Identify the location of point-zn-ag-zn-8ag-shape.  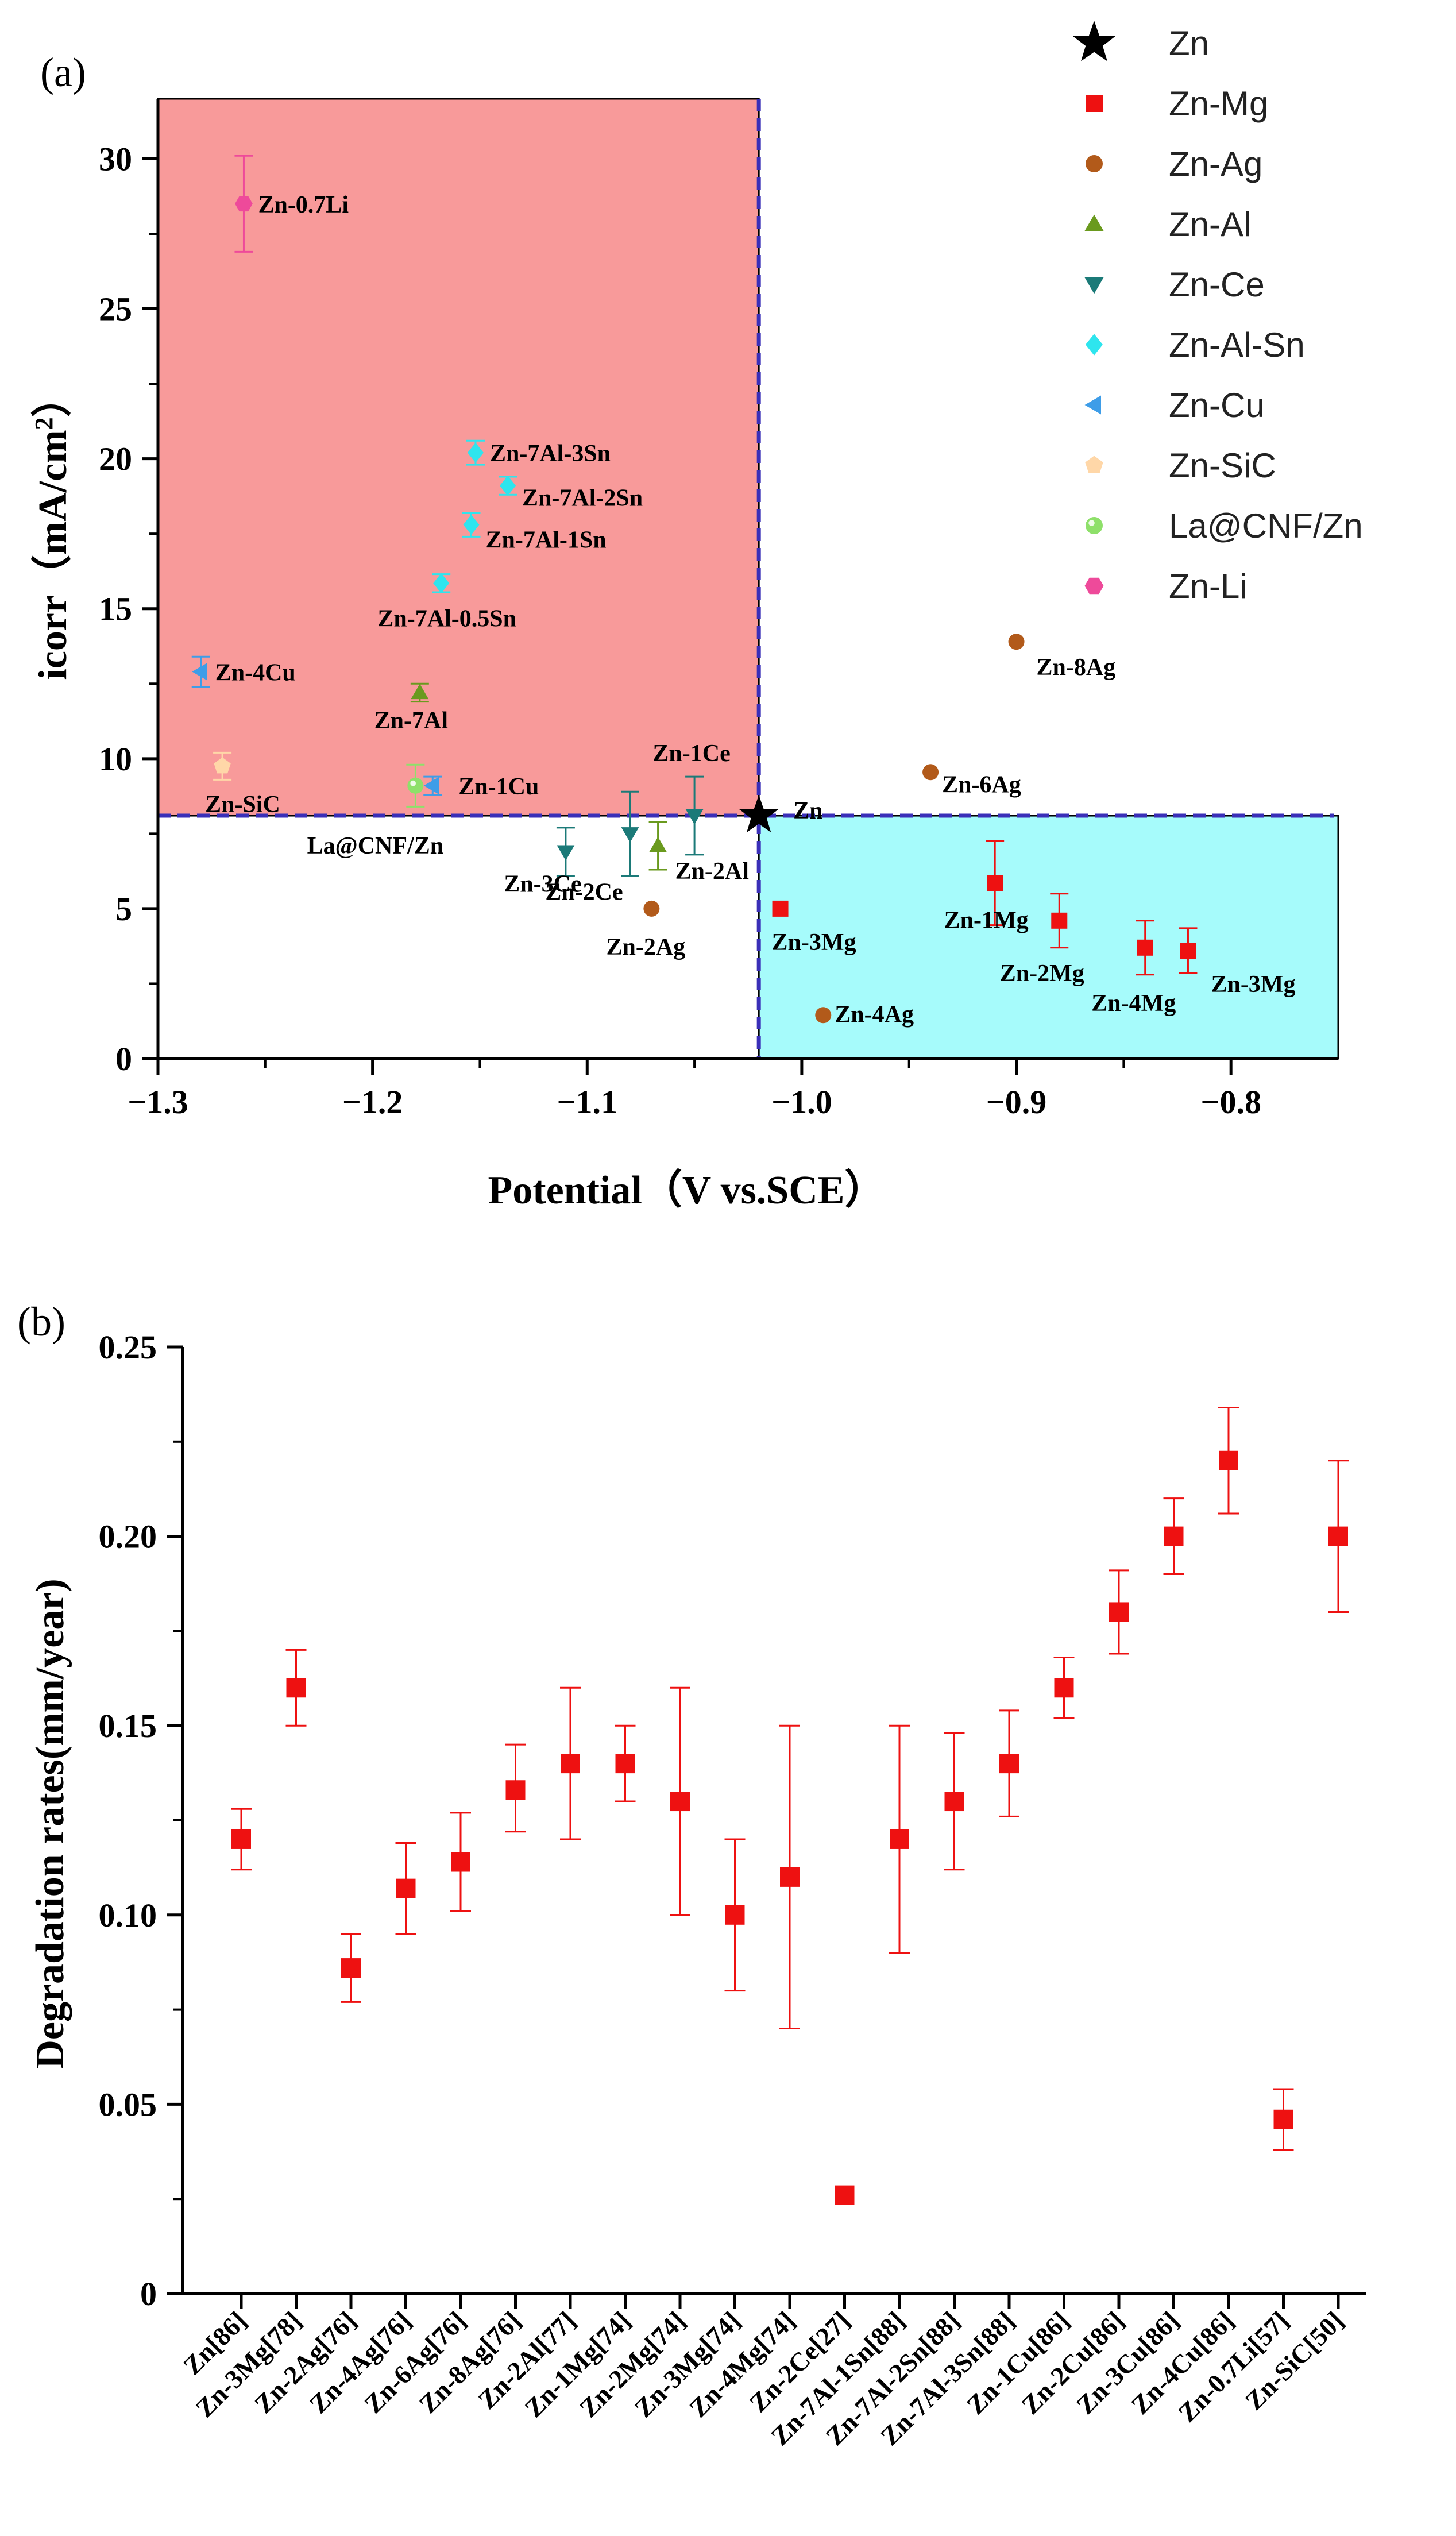
(1016, 642).